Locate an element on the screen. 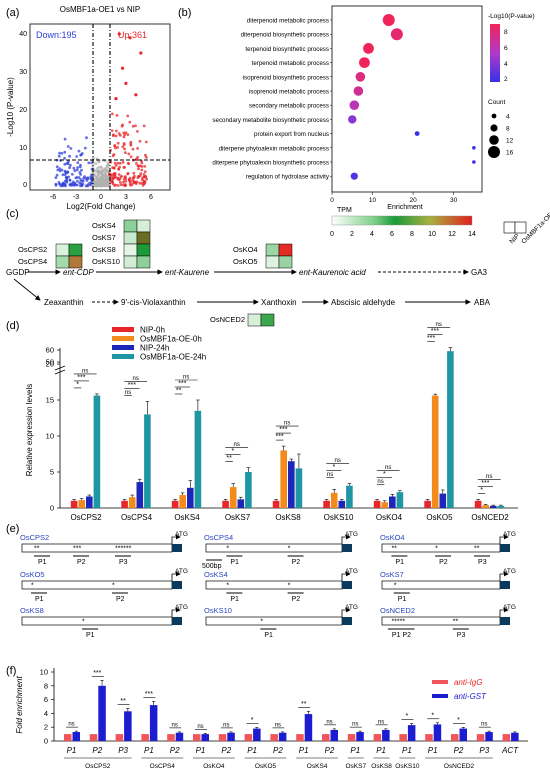  header-box-nip is located at coordinates (509, 227).